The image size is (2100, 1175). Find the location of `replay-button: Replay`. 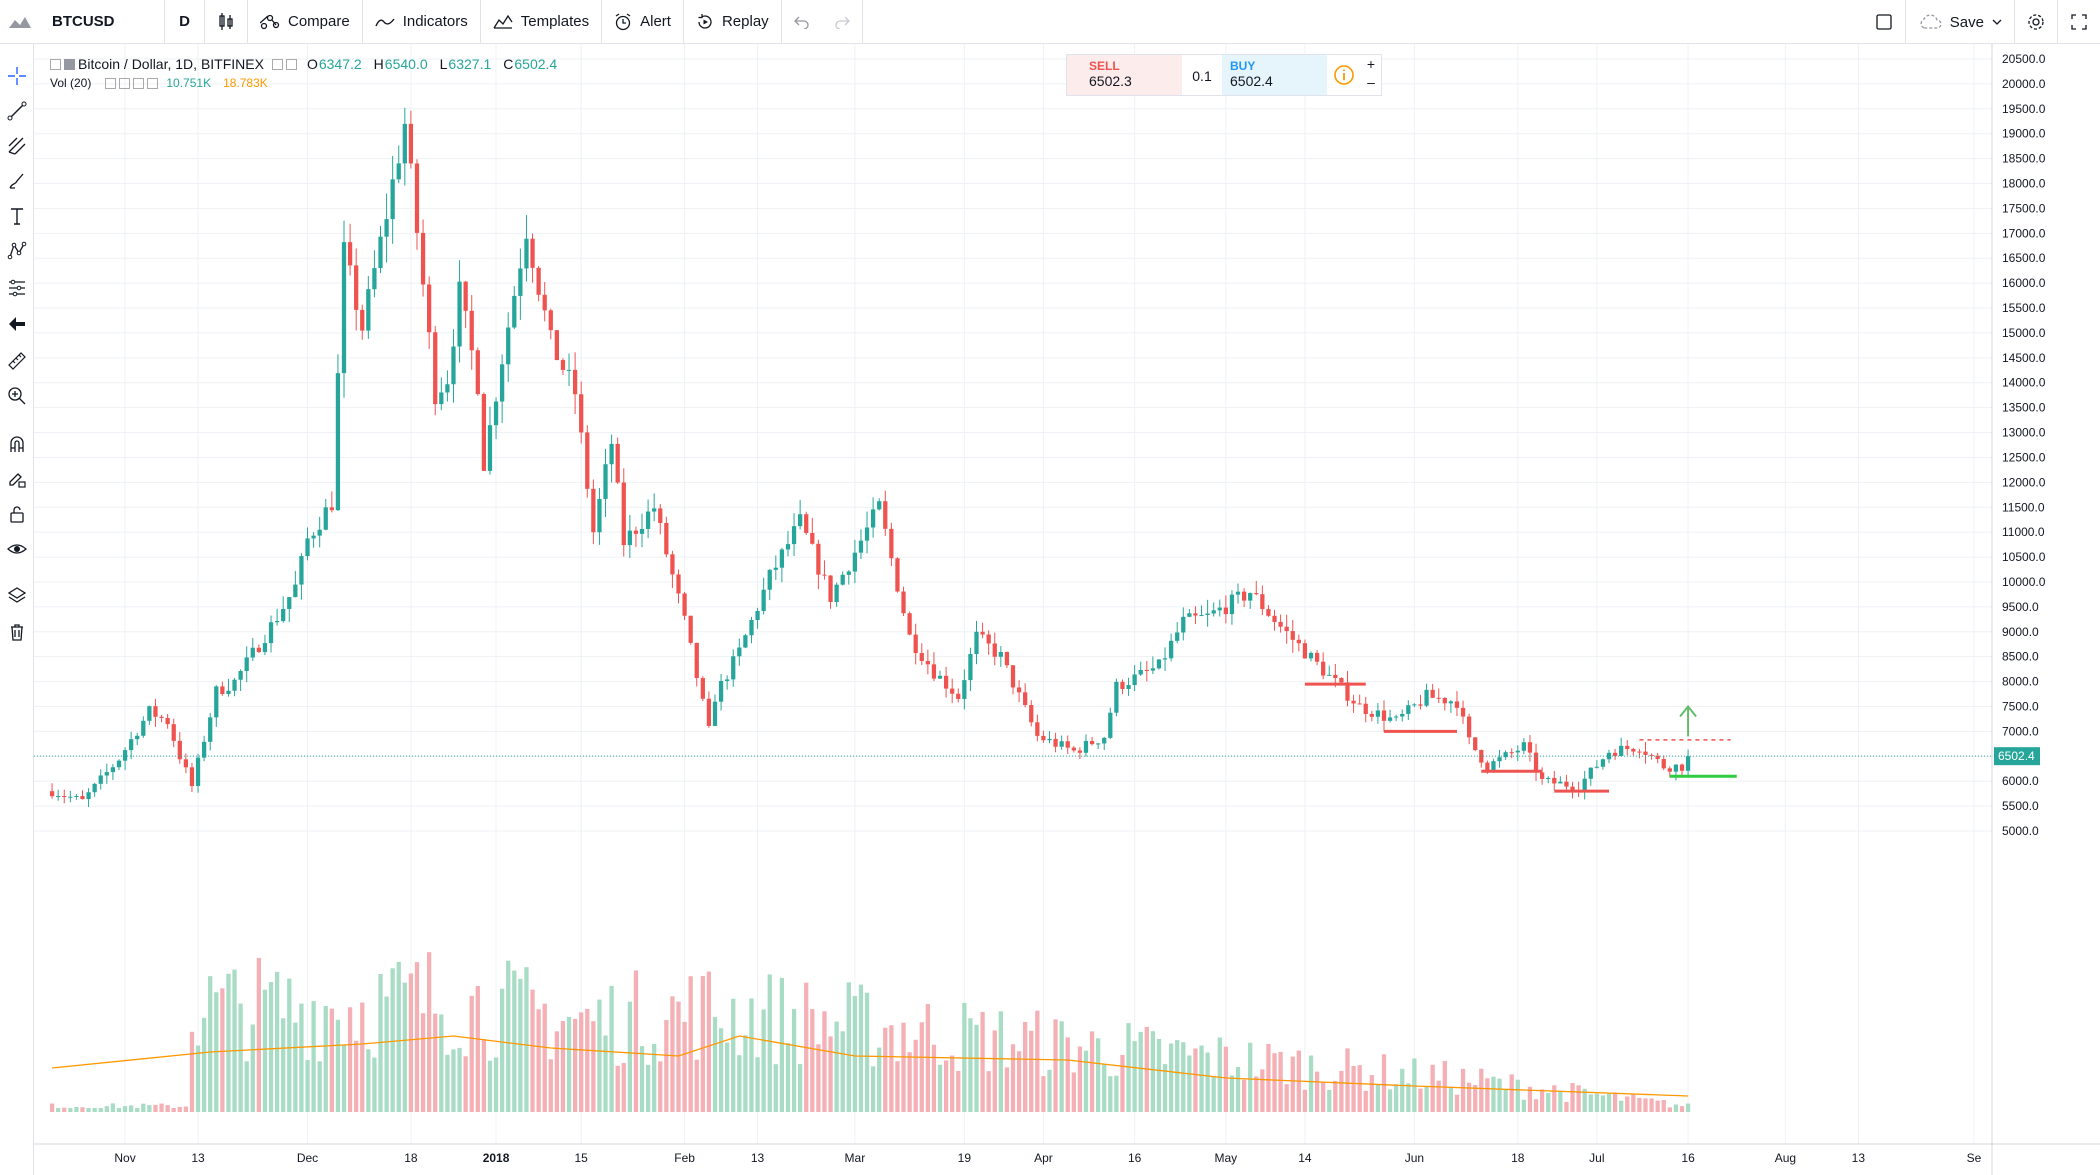

replay-button: Replay is located at coordinates (733, 22).